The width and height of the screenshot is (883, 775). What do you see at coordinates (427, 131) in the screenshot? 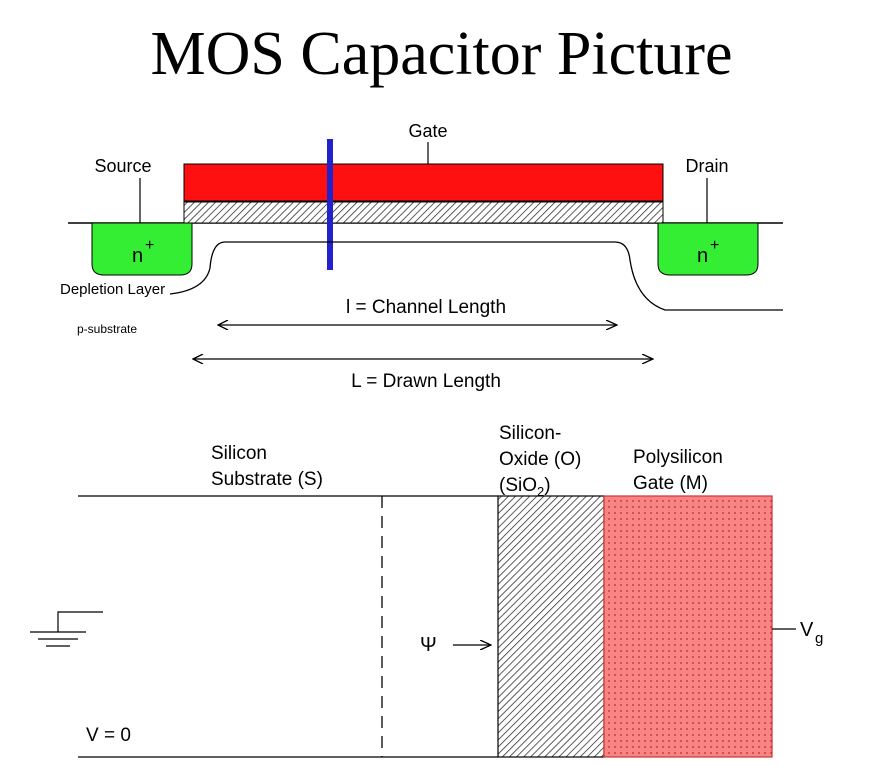
I see `gate-label: Gate` at bounding box center [427, 131].